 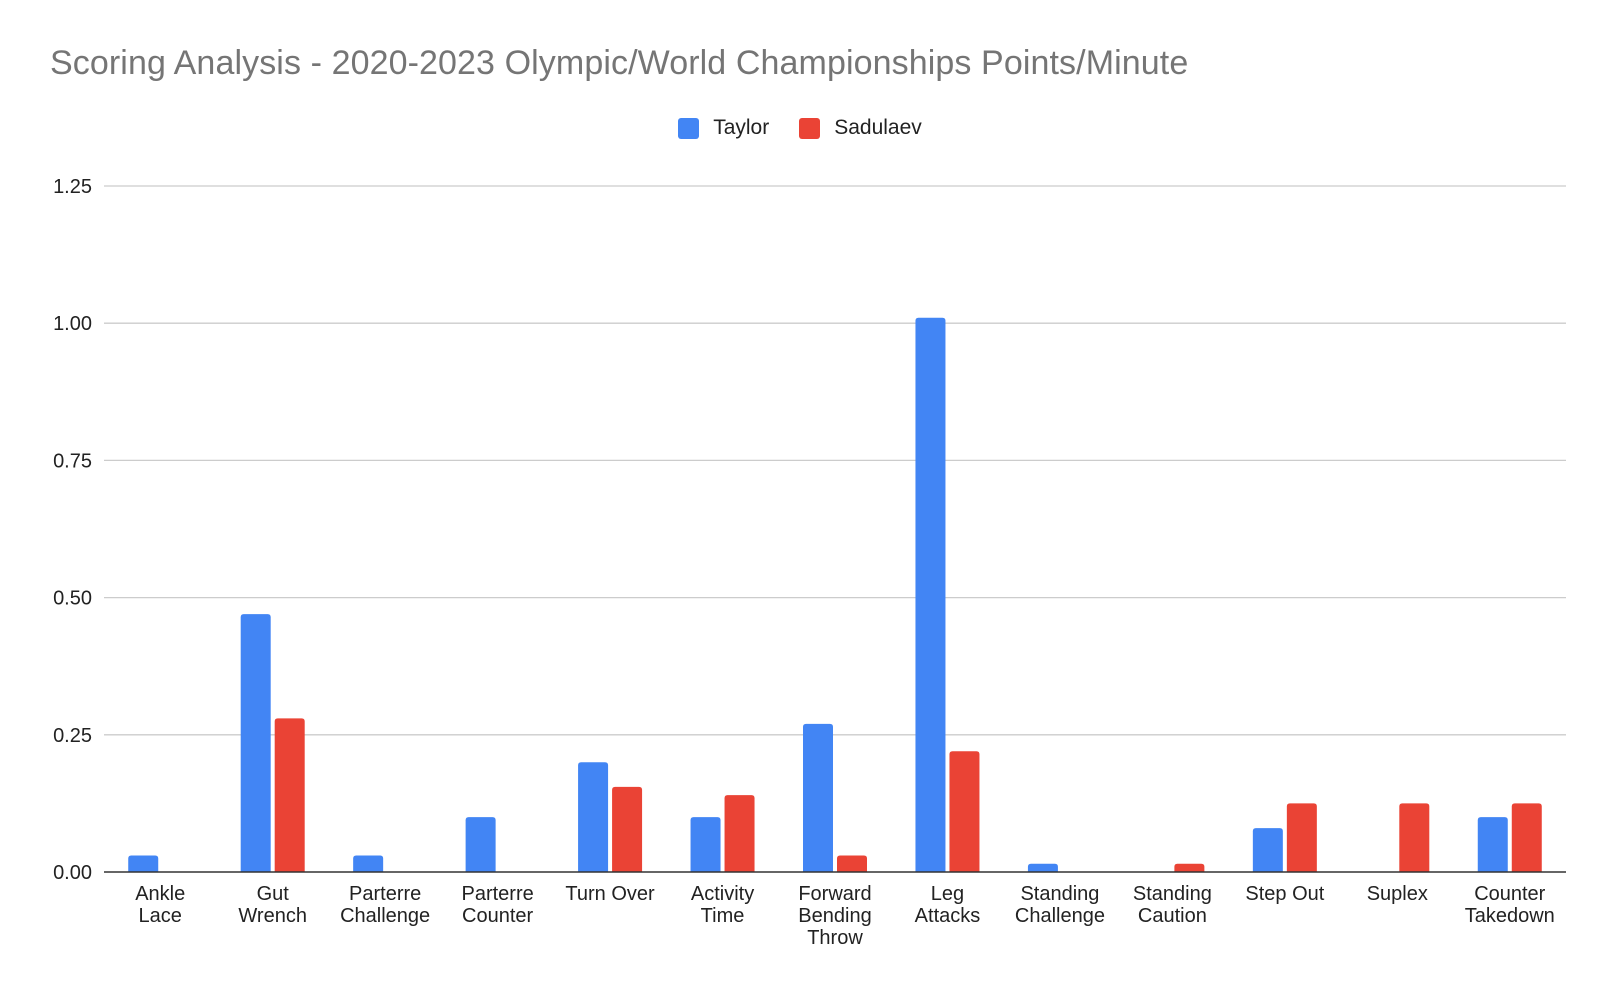 What do you see at coordinates (72, 599) in the screenshot?
I see `y-tick-label: 0.50` at bounding box center [72, 599].